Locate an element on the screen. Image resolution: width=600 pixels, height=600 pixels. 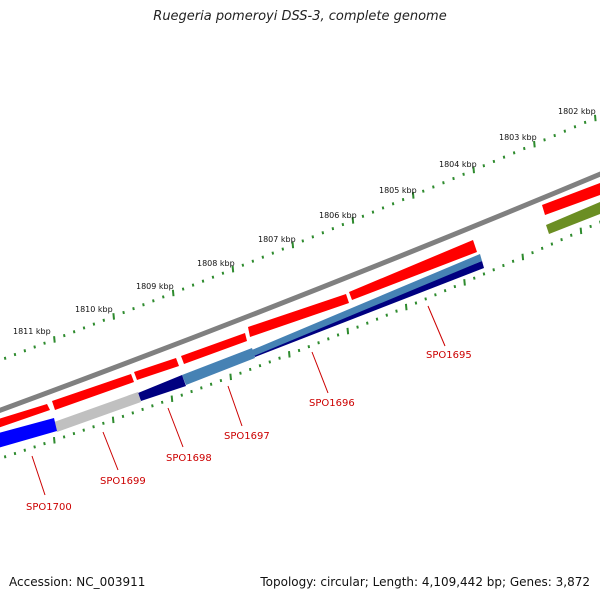
accession-text: Accession: NC_003911 is located at coordinates (77, 582).